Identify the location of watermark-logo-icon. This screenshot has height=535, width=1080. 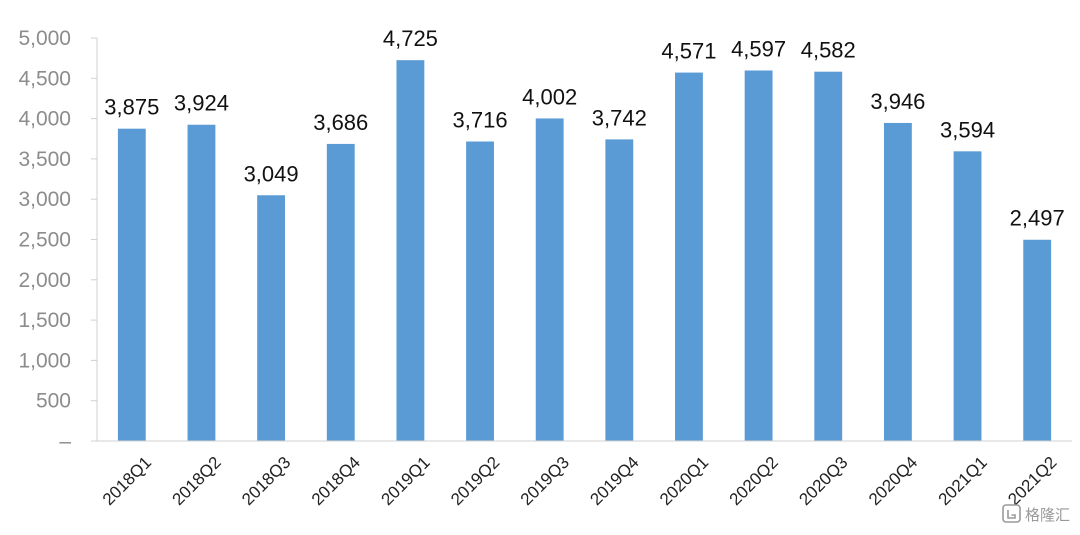
(1011, 513).